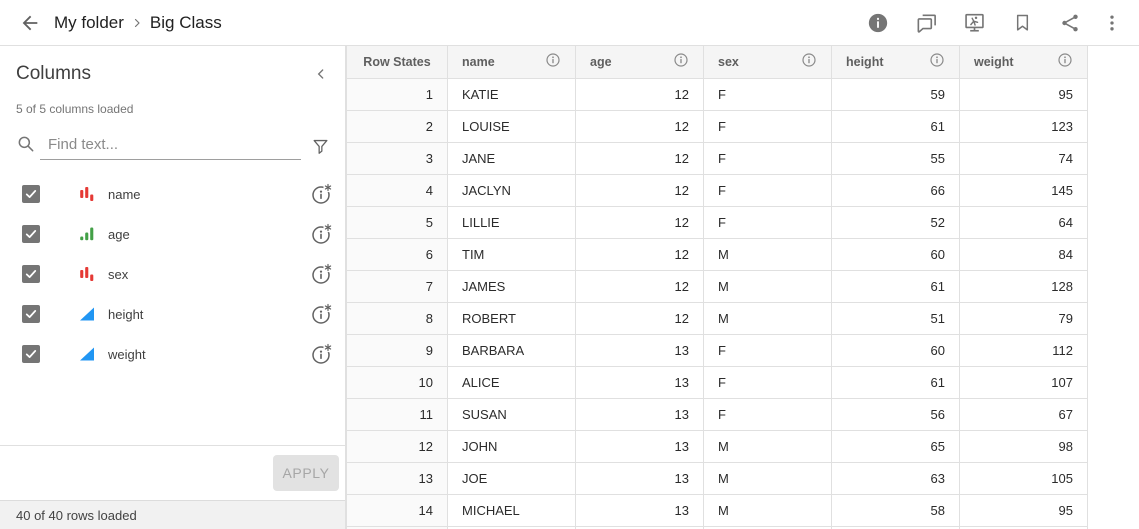 The height and width of the screenshot is (529, 1139). Describe the element at coordinates (75, 109) in the screenshot. I see `columns-loaded-status: 5 of 5 columns loaded` at that location.